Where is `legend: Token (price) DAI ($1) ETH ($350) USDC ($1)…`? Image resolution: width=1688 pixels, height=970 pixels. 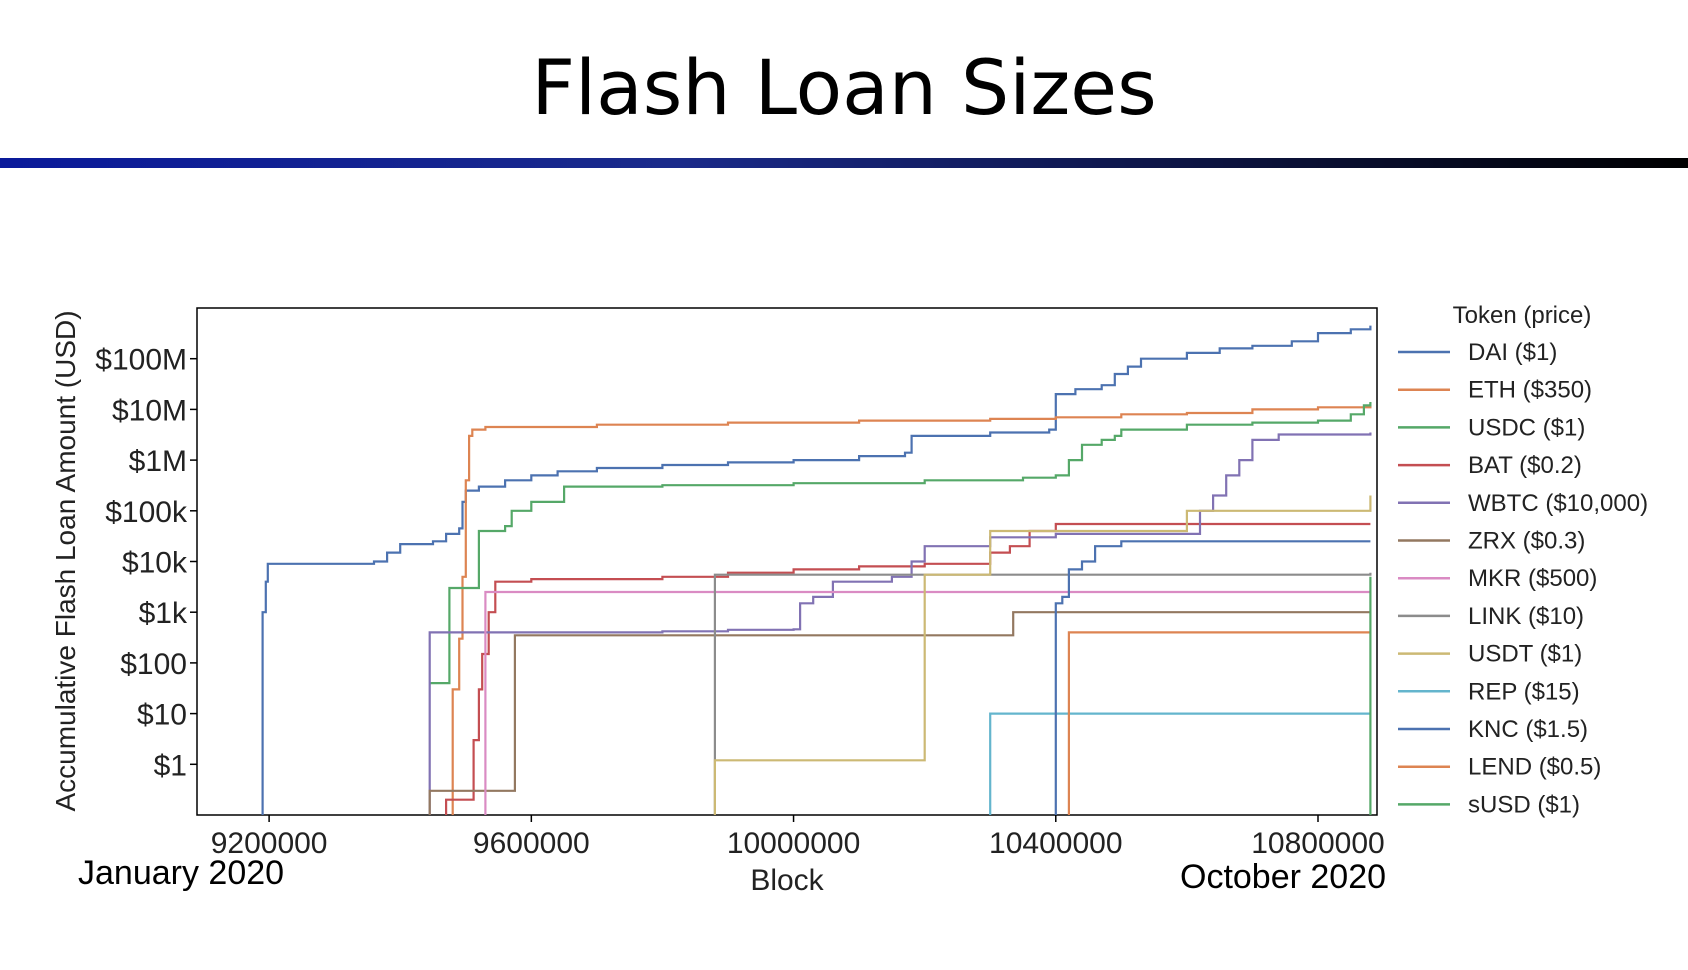 legend: Token (price) DAI ($1) ETH ($350) USDC ($1)… is located at coordinates (1523, 560).